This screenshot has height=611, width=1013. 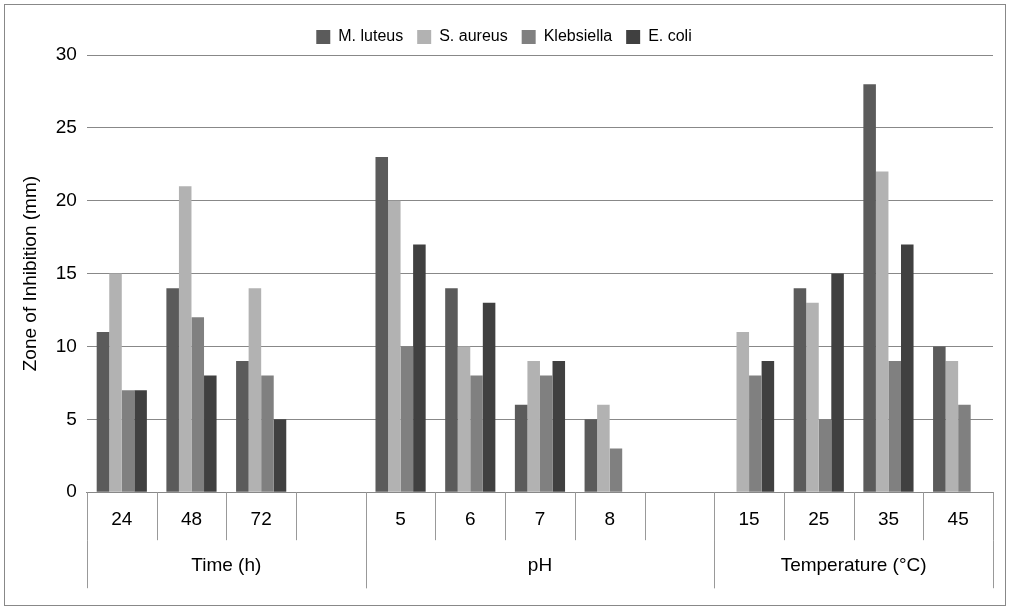 I want to click on y-tick-label: 30, so click(x=66, y=54).